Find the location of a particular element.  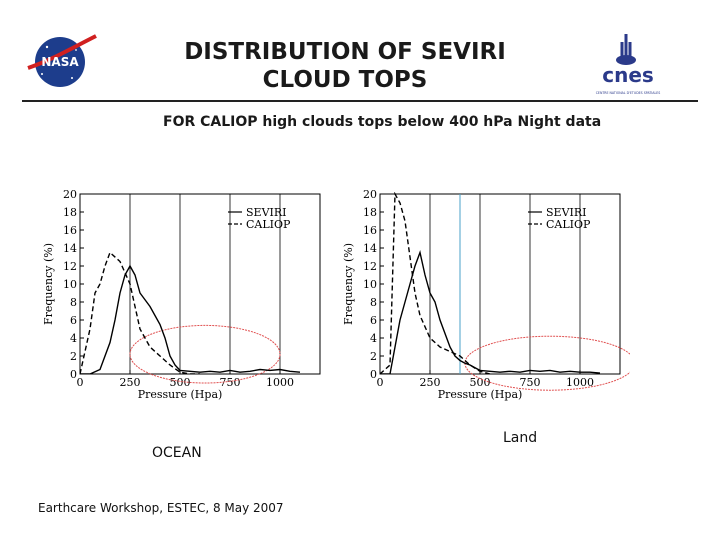

title-line-1: DISTRIBUTION OF SEVIRI is located at coordinates (345, 52).